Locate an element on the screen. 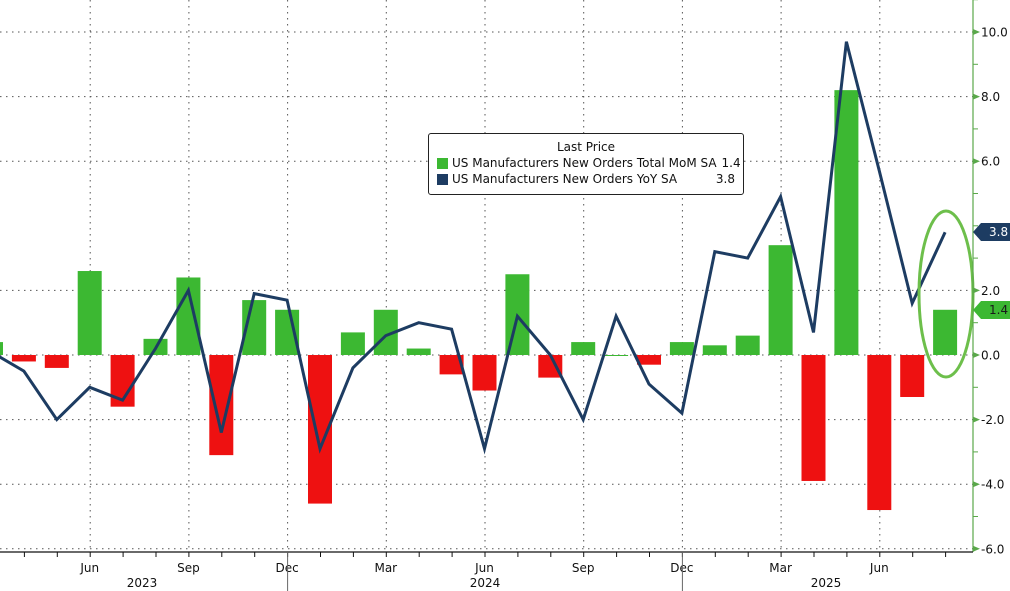 Image resolution: width=1010 pixels, height=591 pixels. y-tick-label: 10.0 is located at coordinates (994, 33).